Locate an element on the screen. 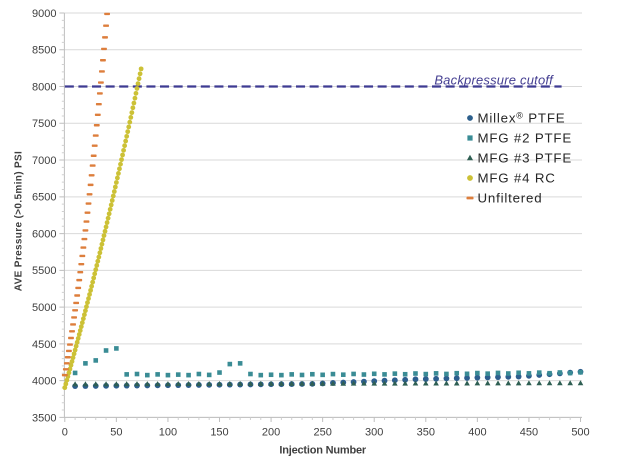 Image resolution: width=620 pixels, height=475 pixels. svg-text: MFG #3 PTFE is located at coordinates (525, 158).